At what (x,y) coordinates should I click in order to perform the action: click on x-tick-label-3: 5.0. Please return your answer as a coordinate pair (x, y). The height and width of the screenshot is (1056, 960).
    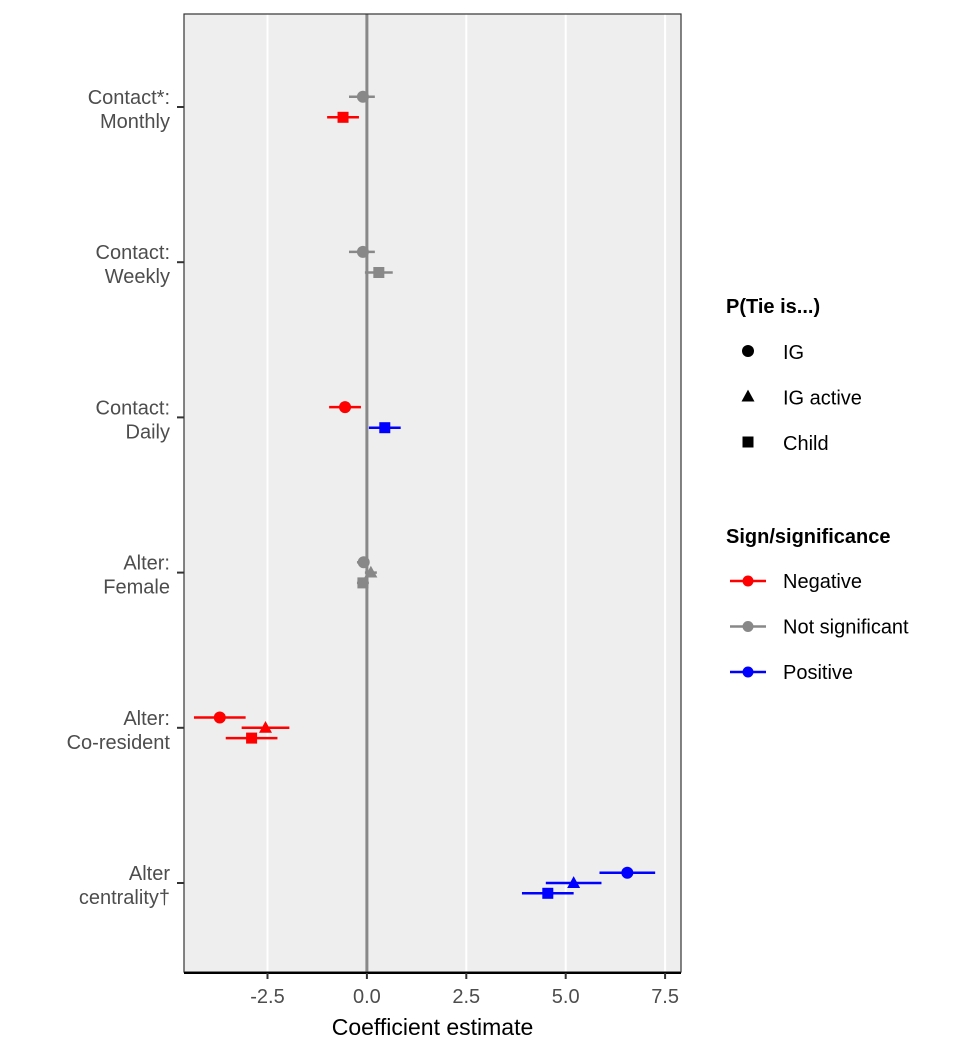
    Looking at the image, I should click on (566, 997).